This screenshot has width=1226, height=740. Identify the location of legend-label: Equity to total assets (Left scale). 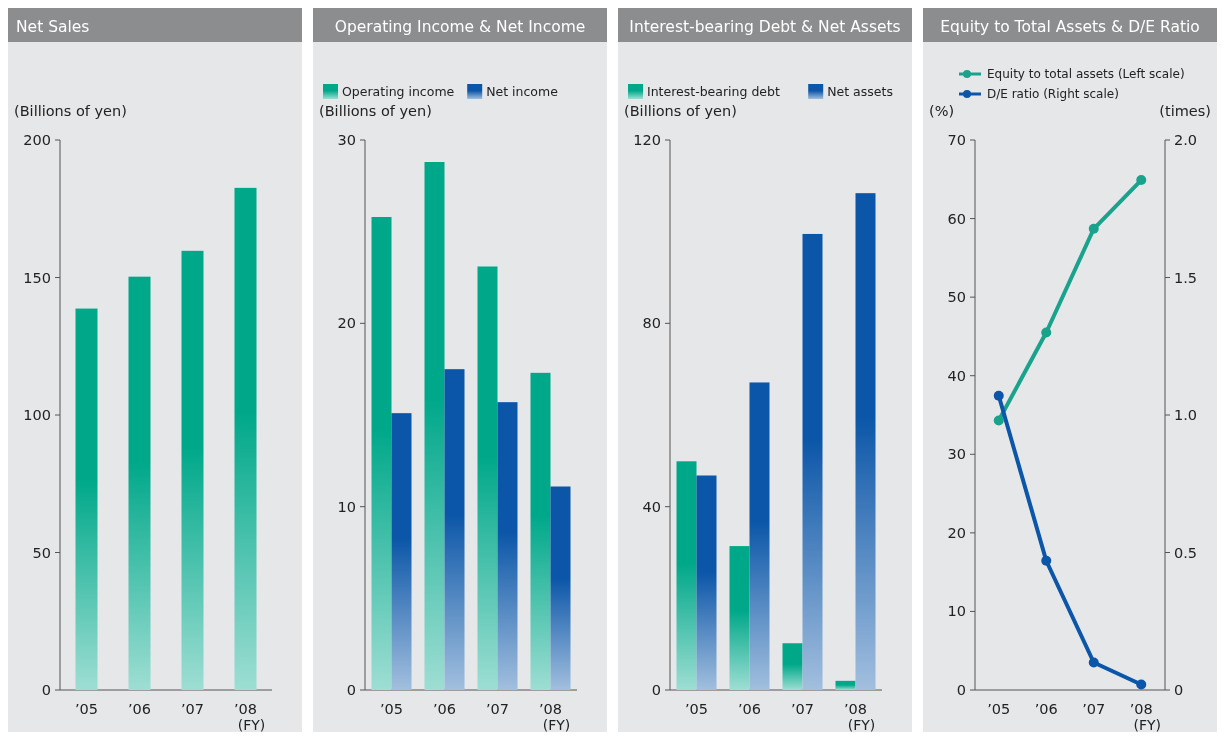
(1086, 74).